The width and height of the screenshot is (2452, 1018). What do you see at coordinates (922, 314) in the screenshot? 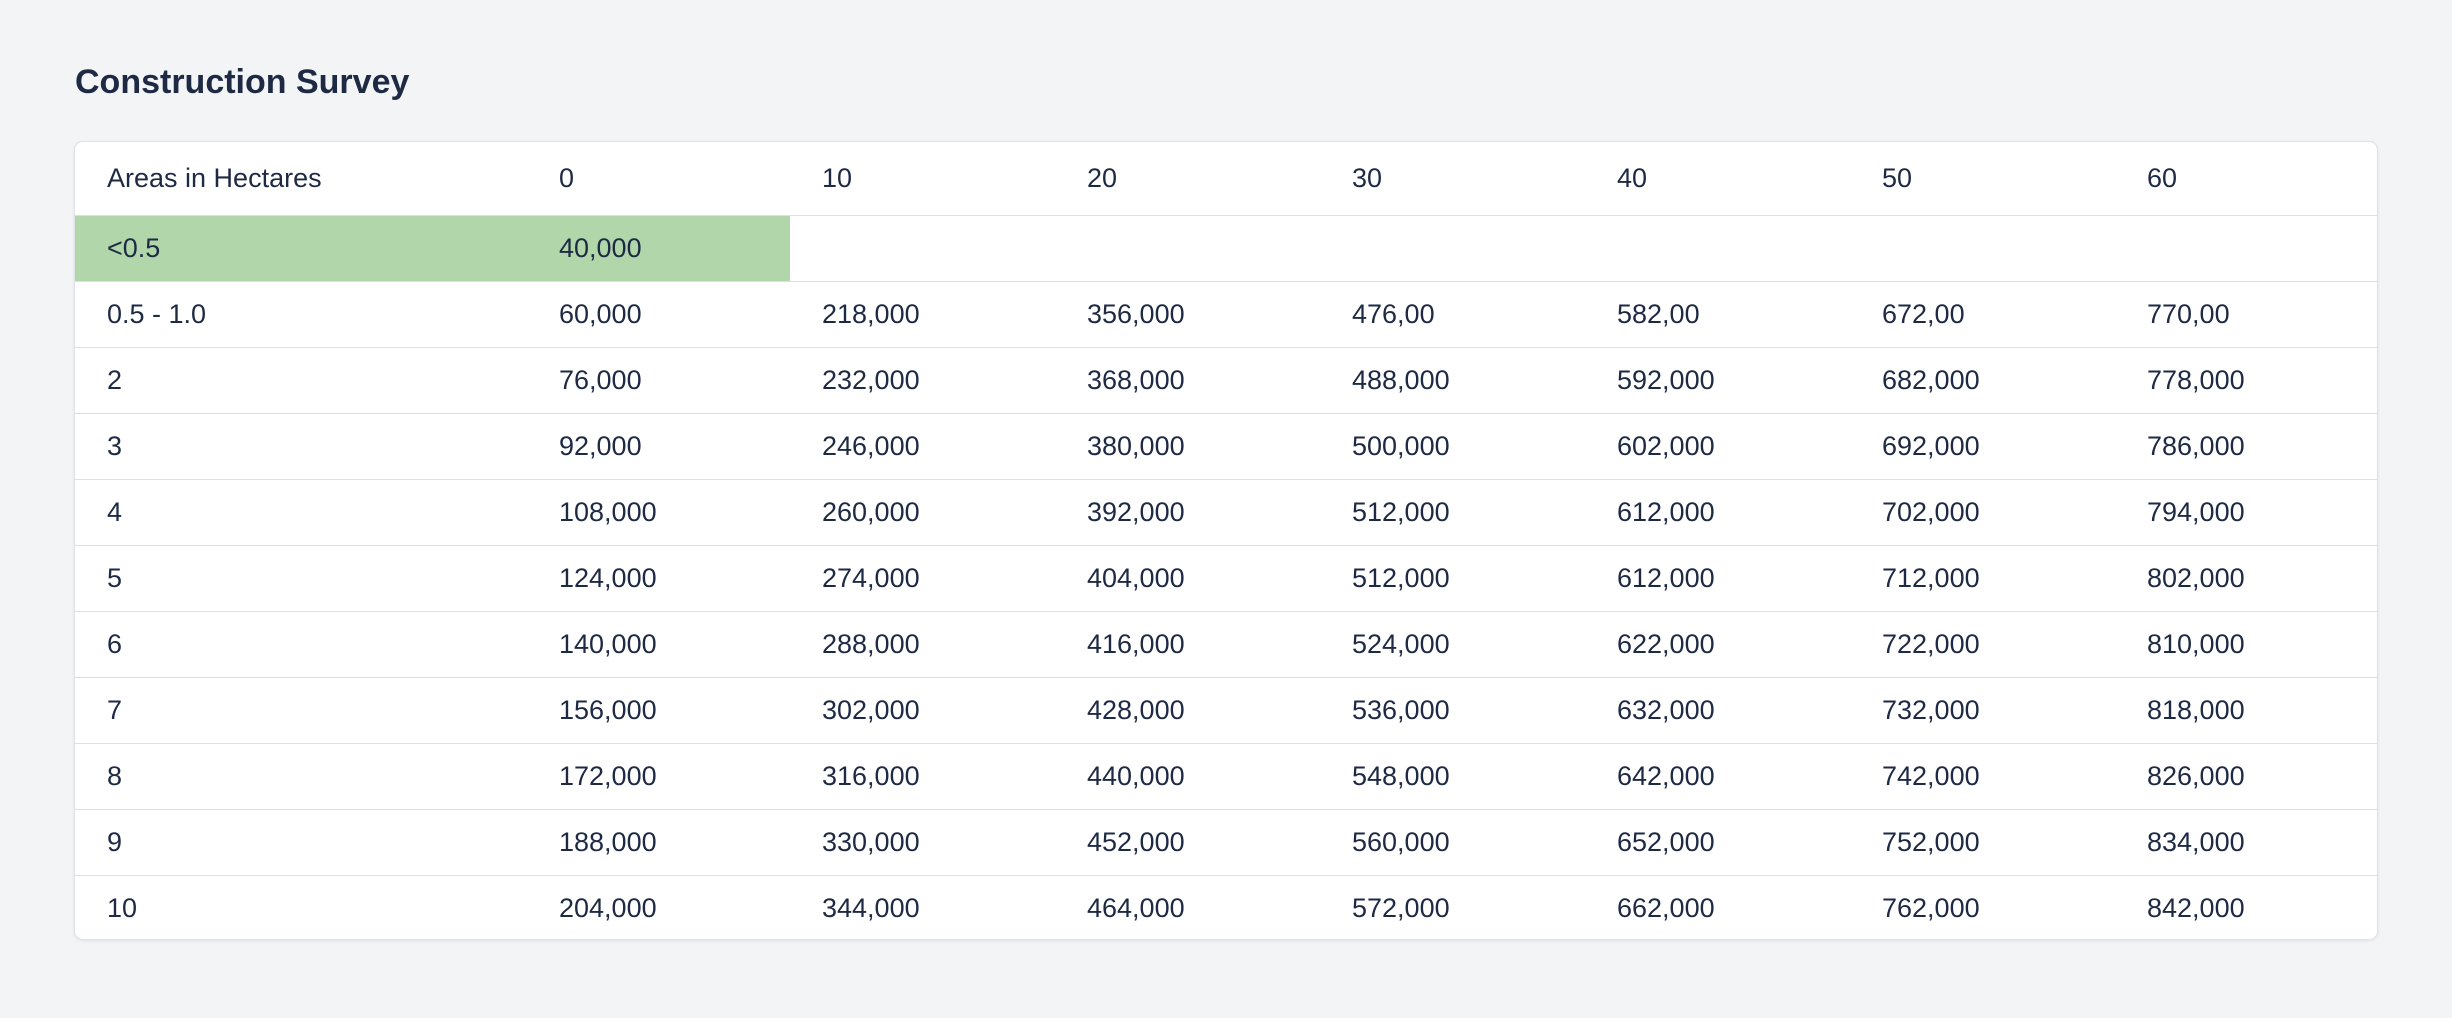
I see `table-cell: 218,000` at bounding box center [922, 314].